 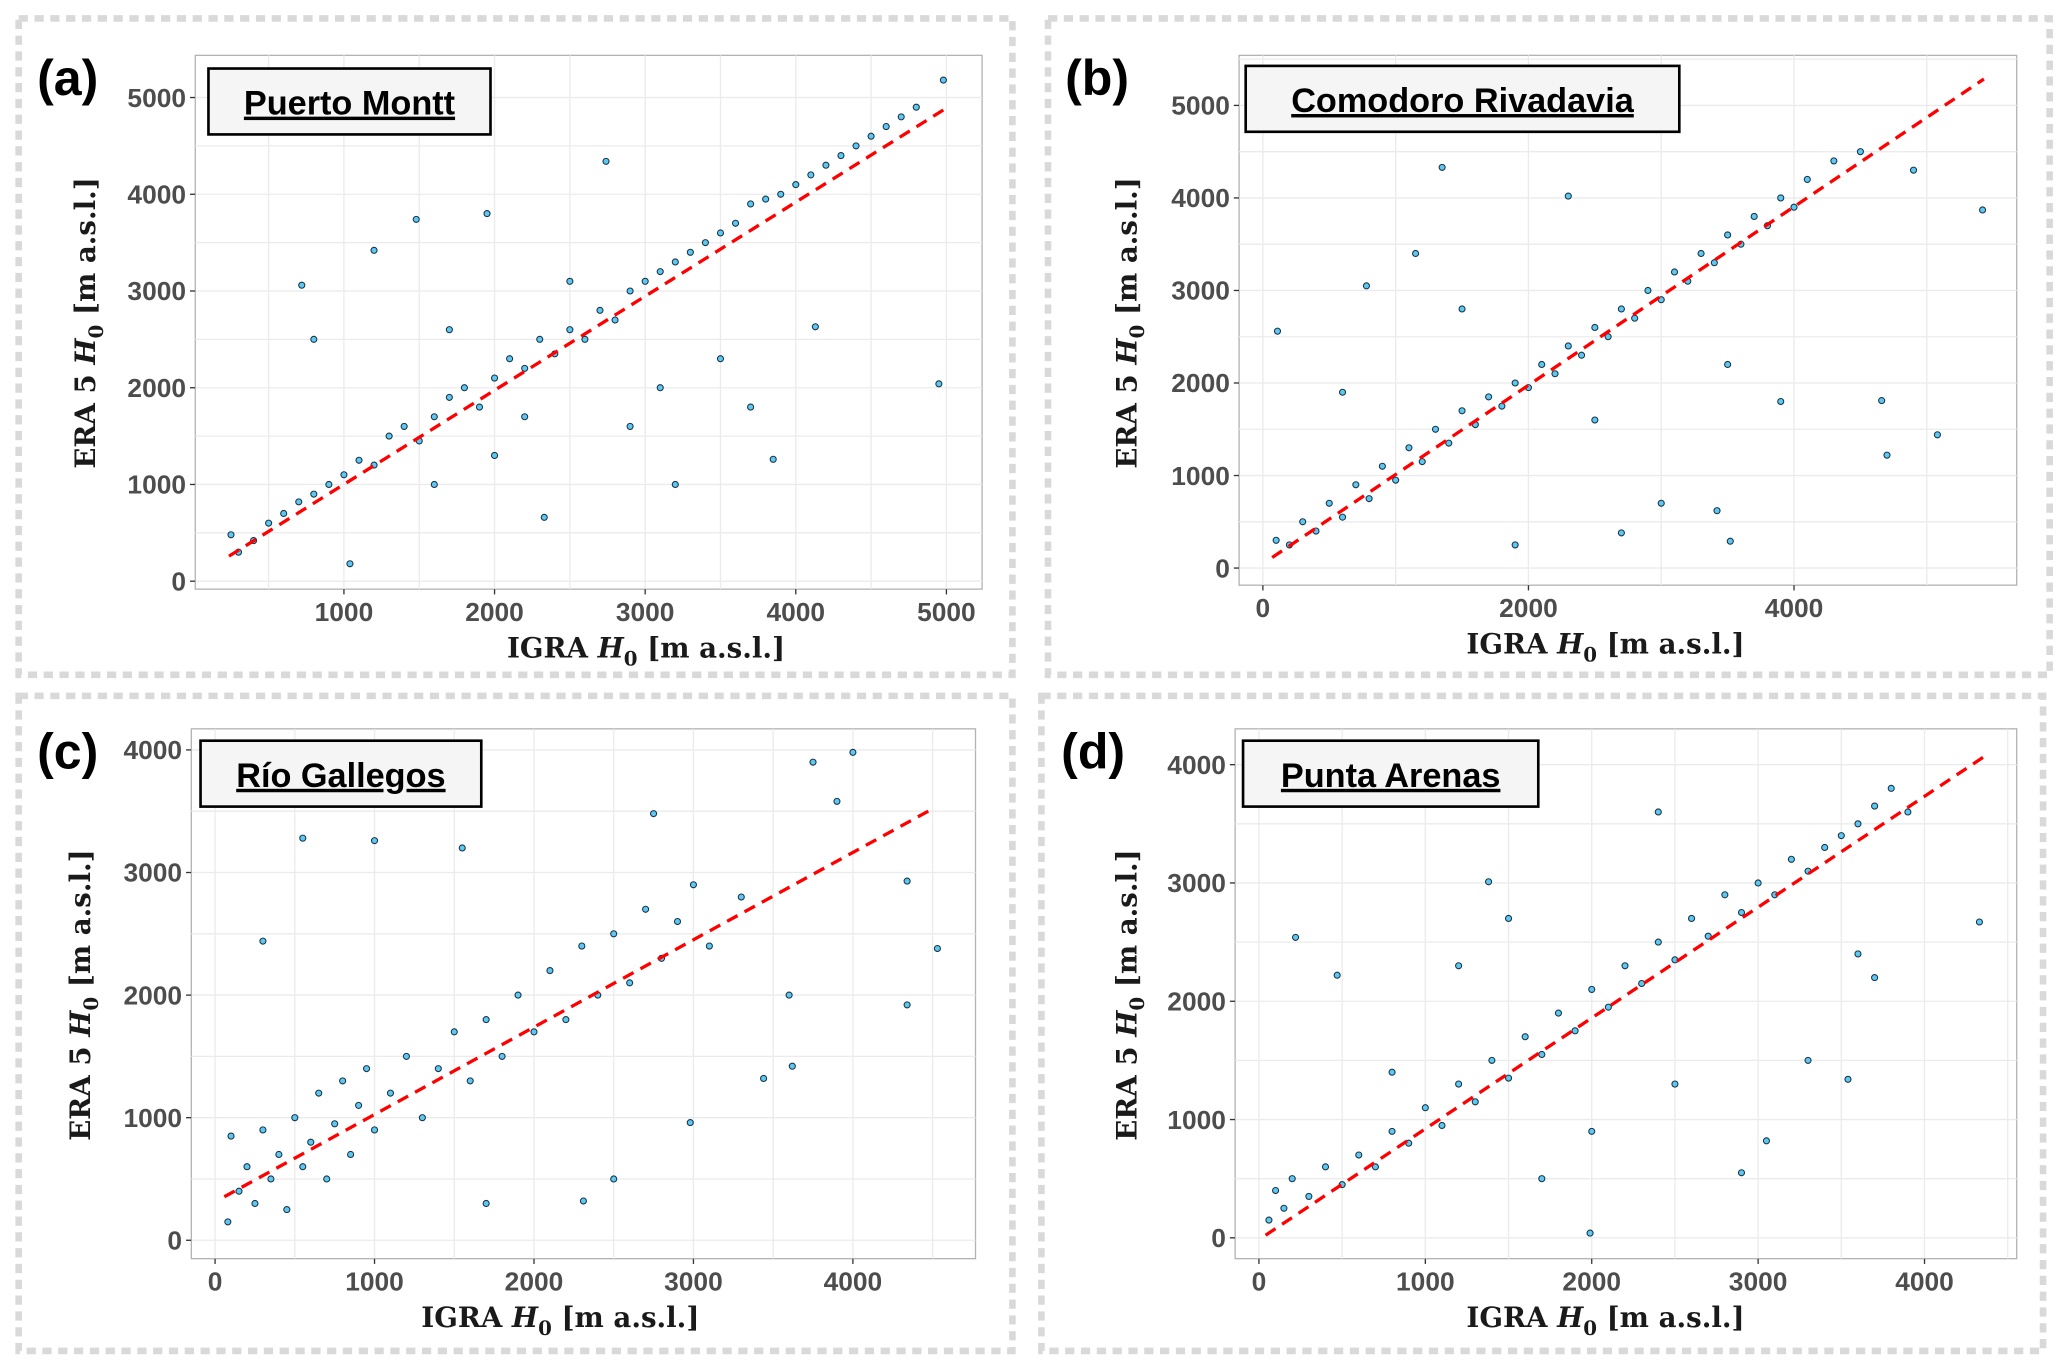 What do you see at coordinates (1126, 417) in the screenshot?
I see `y-axis-title-prefix: ERA 5` at bounding box center [1126, 417].